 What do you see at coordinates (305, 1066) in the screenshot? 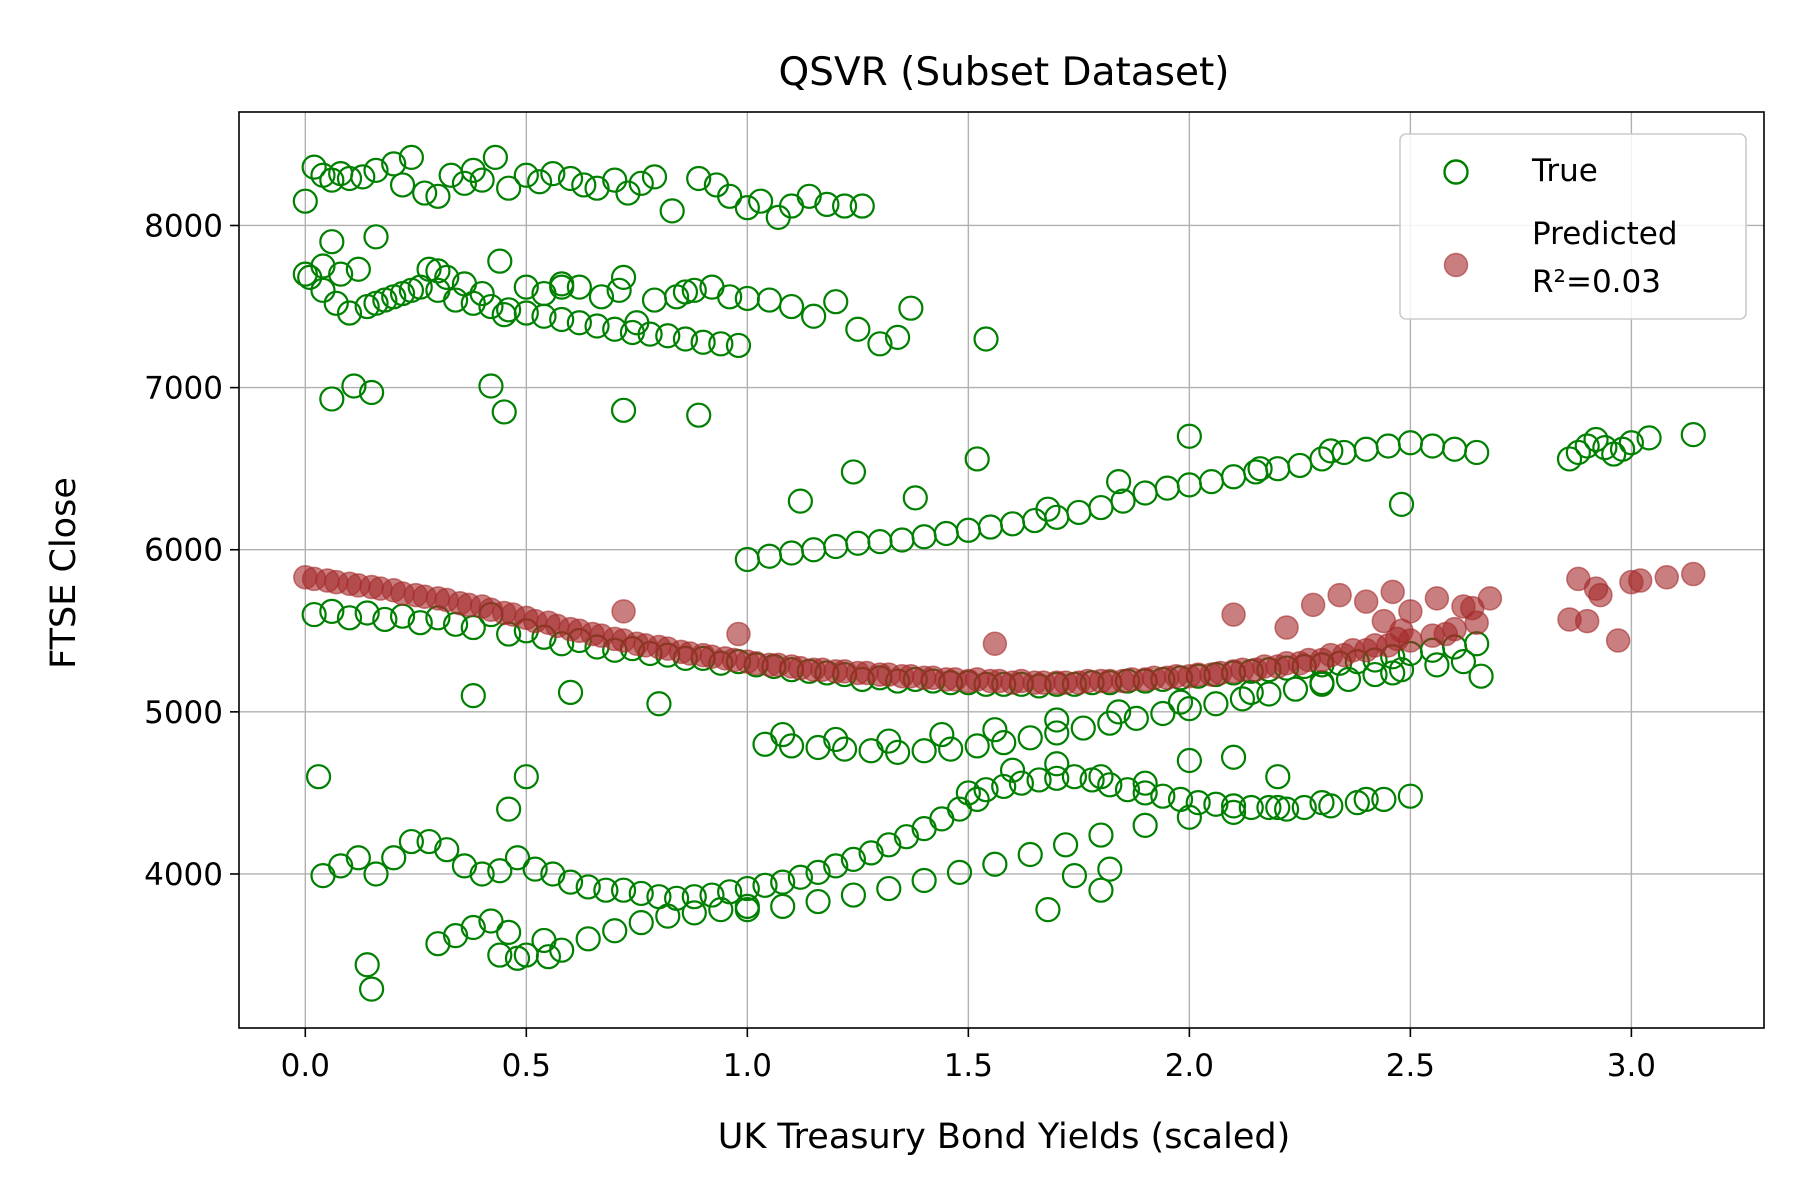
I see `x-tick-label: 0.0` at bounding box center [305, 1066].